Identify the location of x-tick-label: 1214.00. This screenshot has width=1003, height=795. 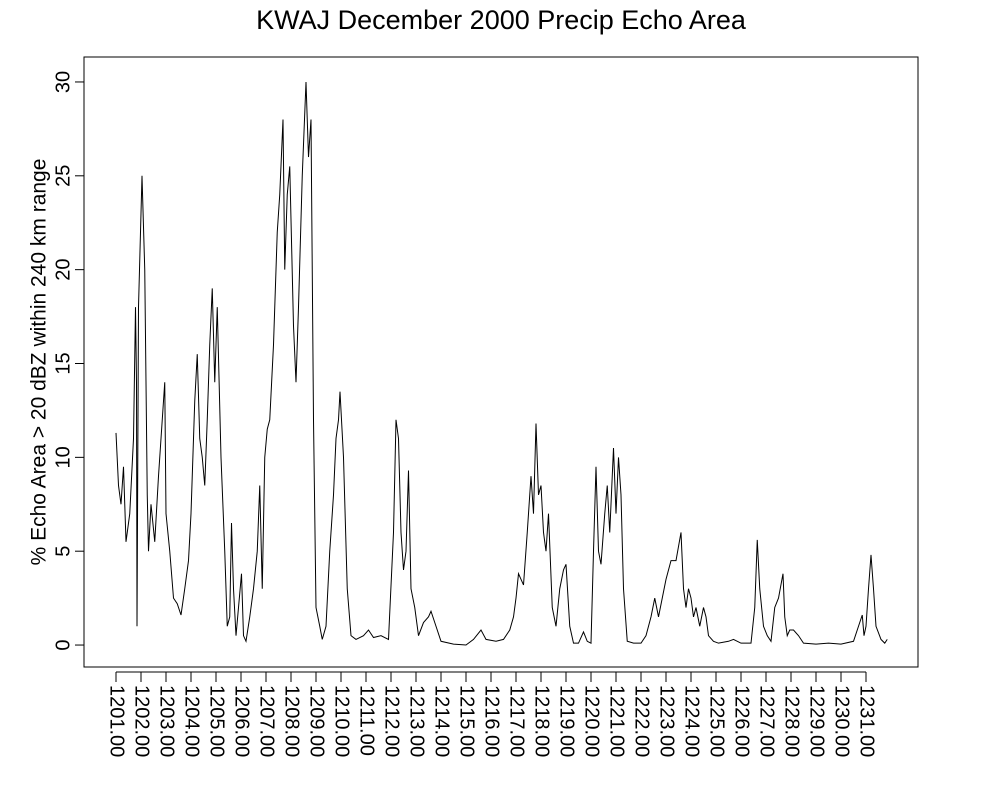
(442, 721).